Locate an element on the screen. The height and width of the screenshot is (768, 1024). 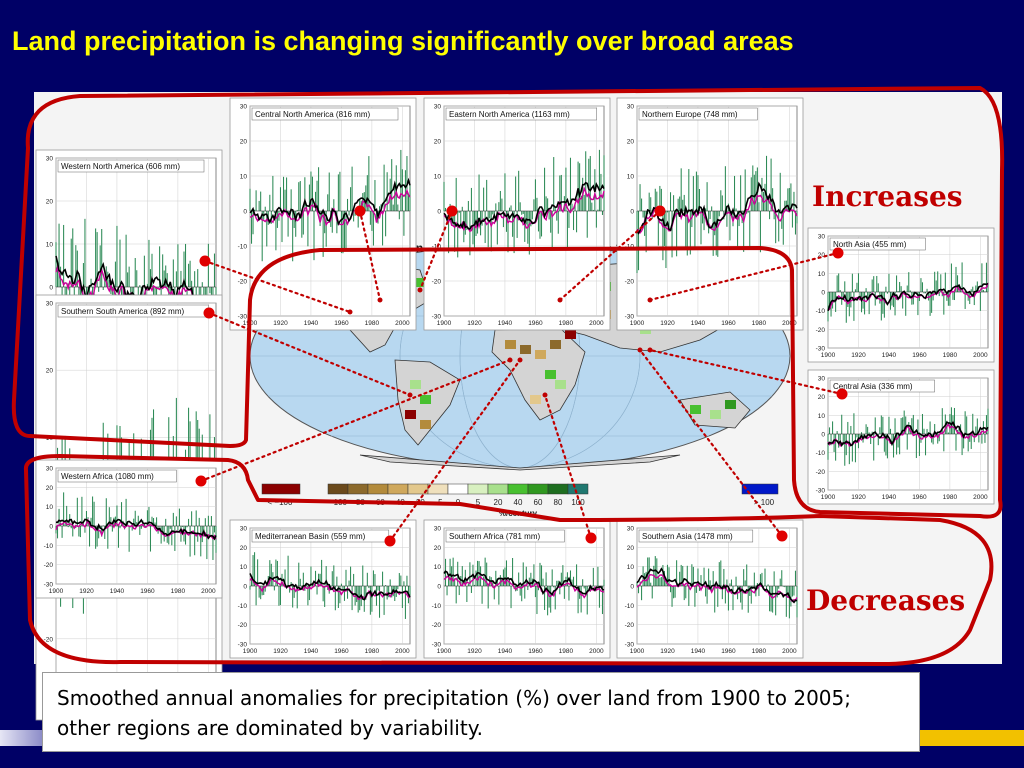
x-tick-label: 1980 is located at coordinates (759, 323).